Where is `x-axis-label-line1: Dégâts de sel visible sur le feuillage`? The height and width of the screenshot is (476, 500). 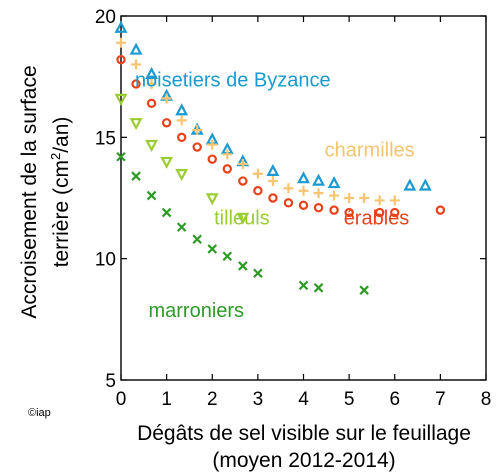
x-axis-label-line1: Dégâts de sel visible sur le feuillage is located at coordinates (304, 433).